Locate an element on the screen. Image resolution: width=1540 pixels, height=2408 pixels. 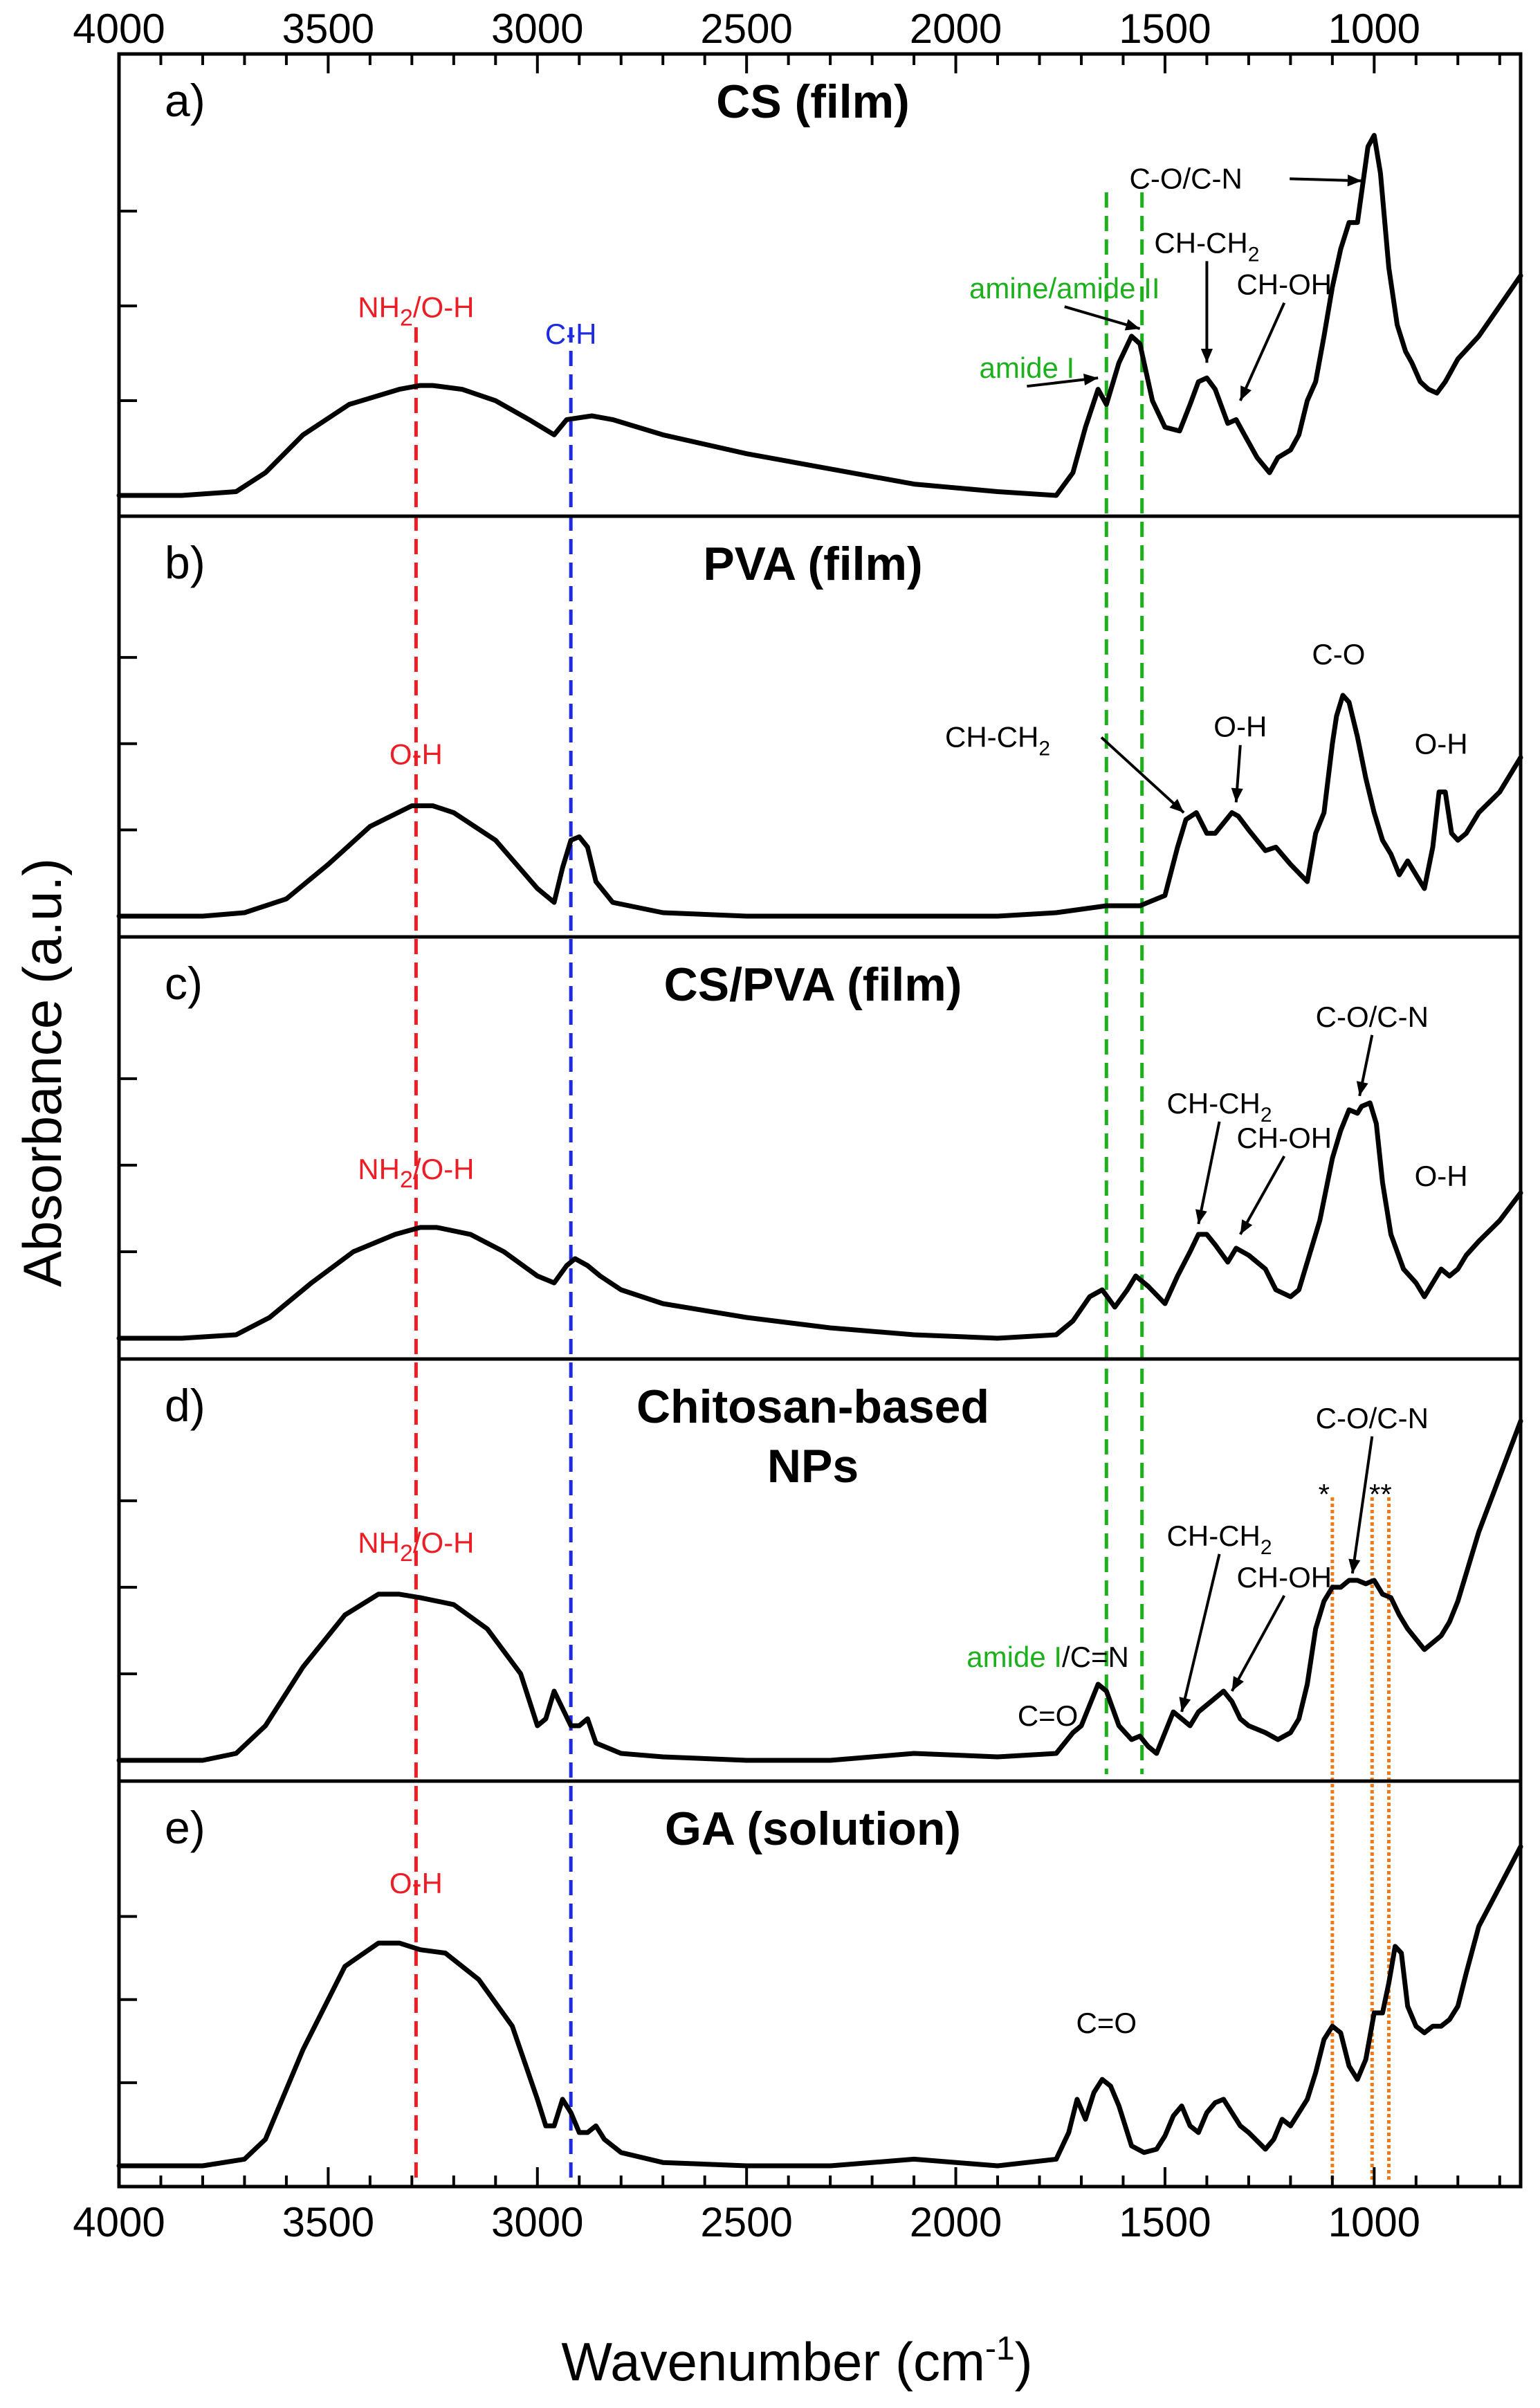
x-tick-label-bottom: 2000 is located at coordinates (956, 2222).